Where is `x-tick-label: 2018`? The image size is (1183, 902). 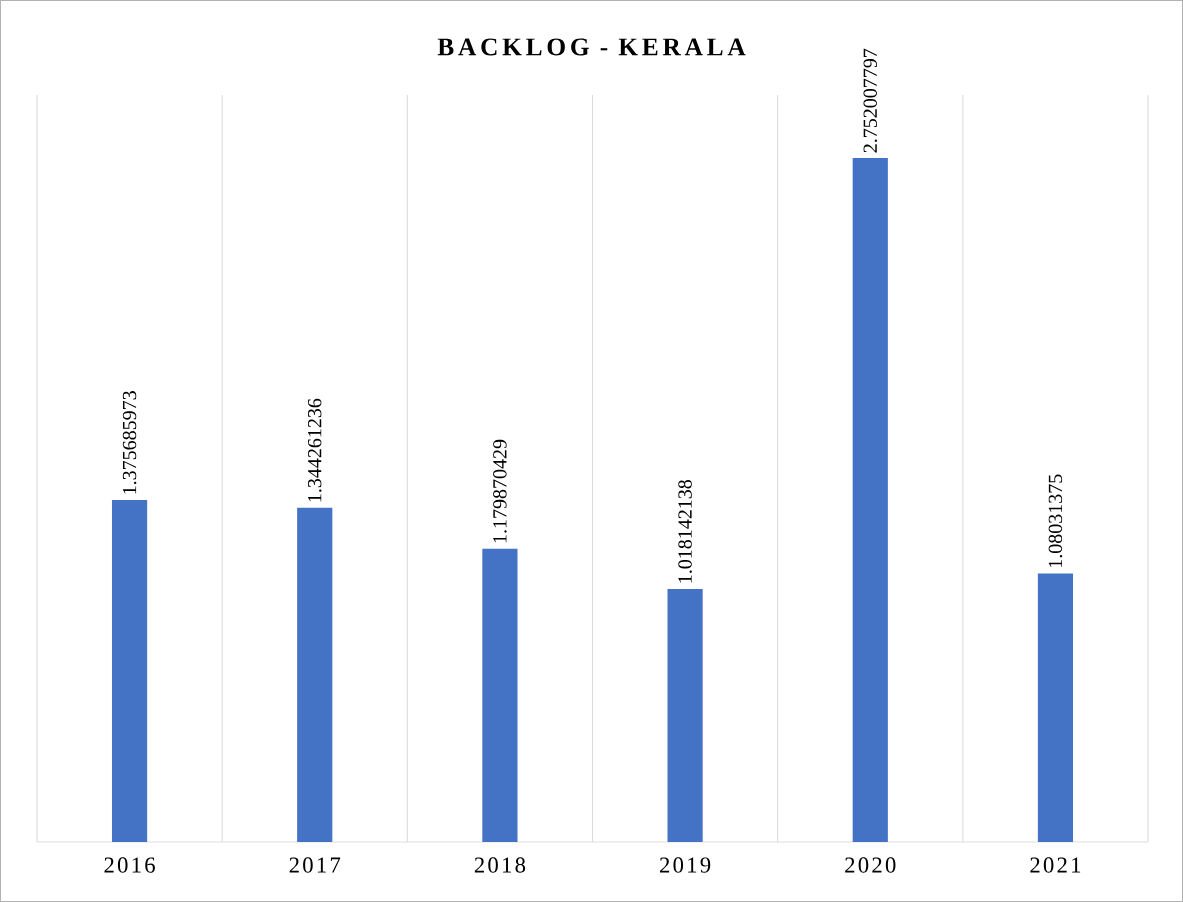
x-tick-label: 2018 is located at coordinates (500, 865).